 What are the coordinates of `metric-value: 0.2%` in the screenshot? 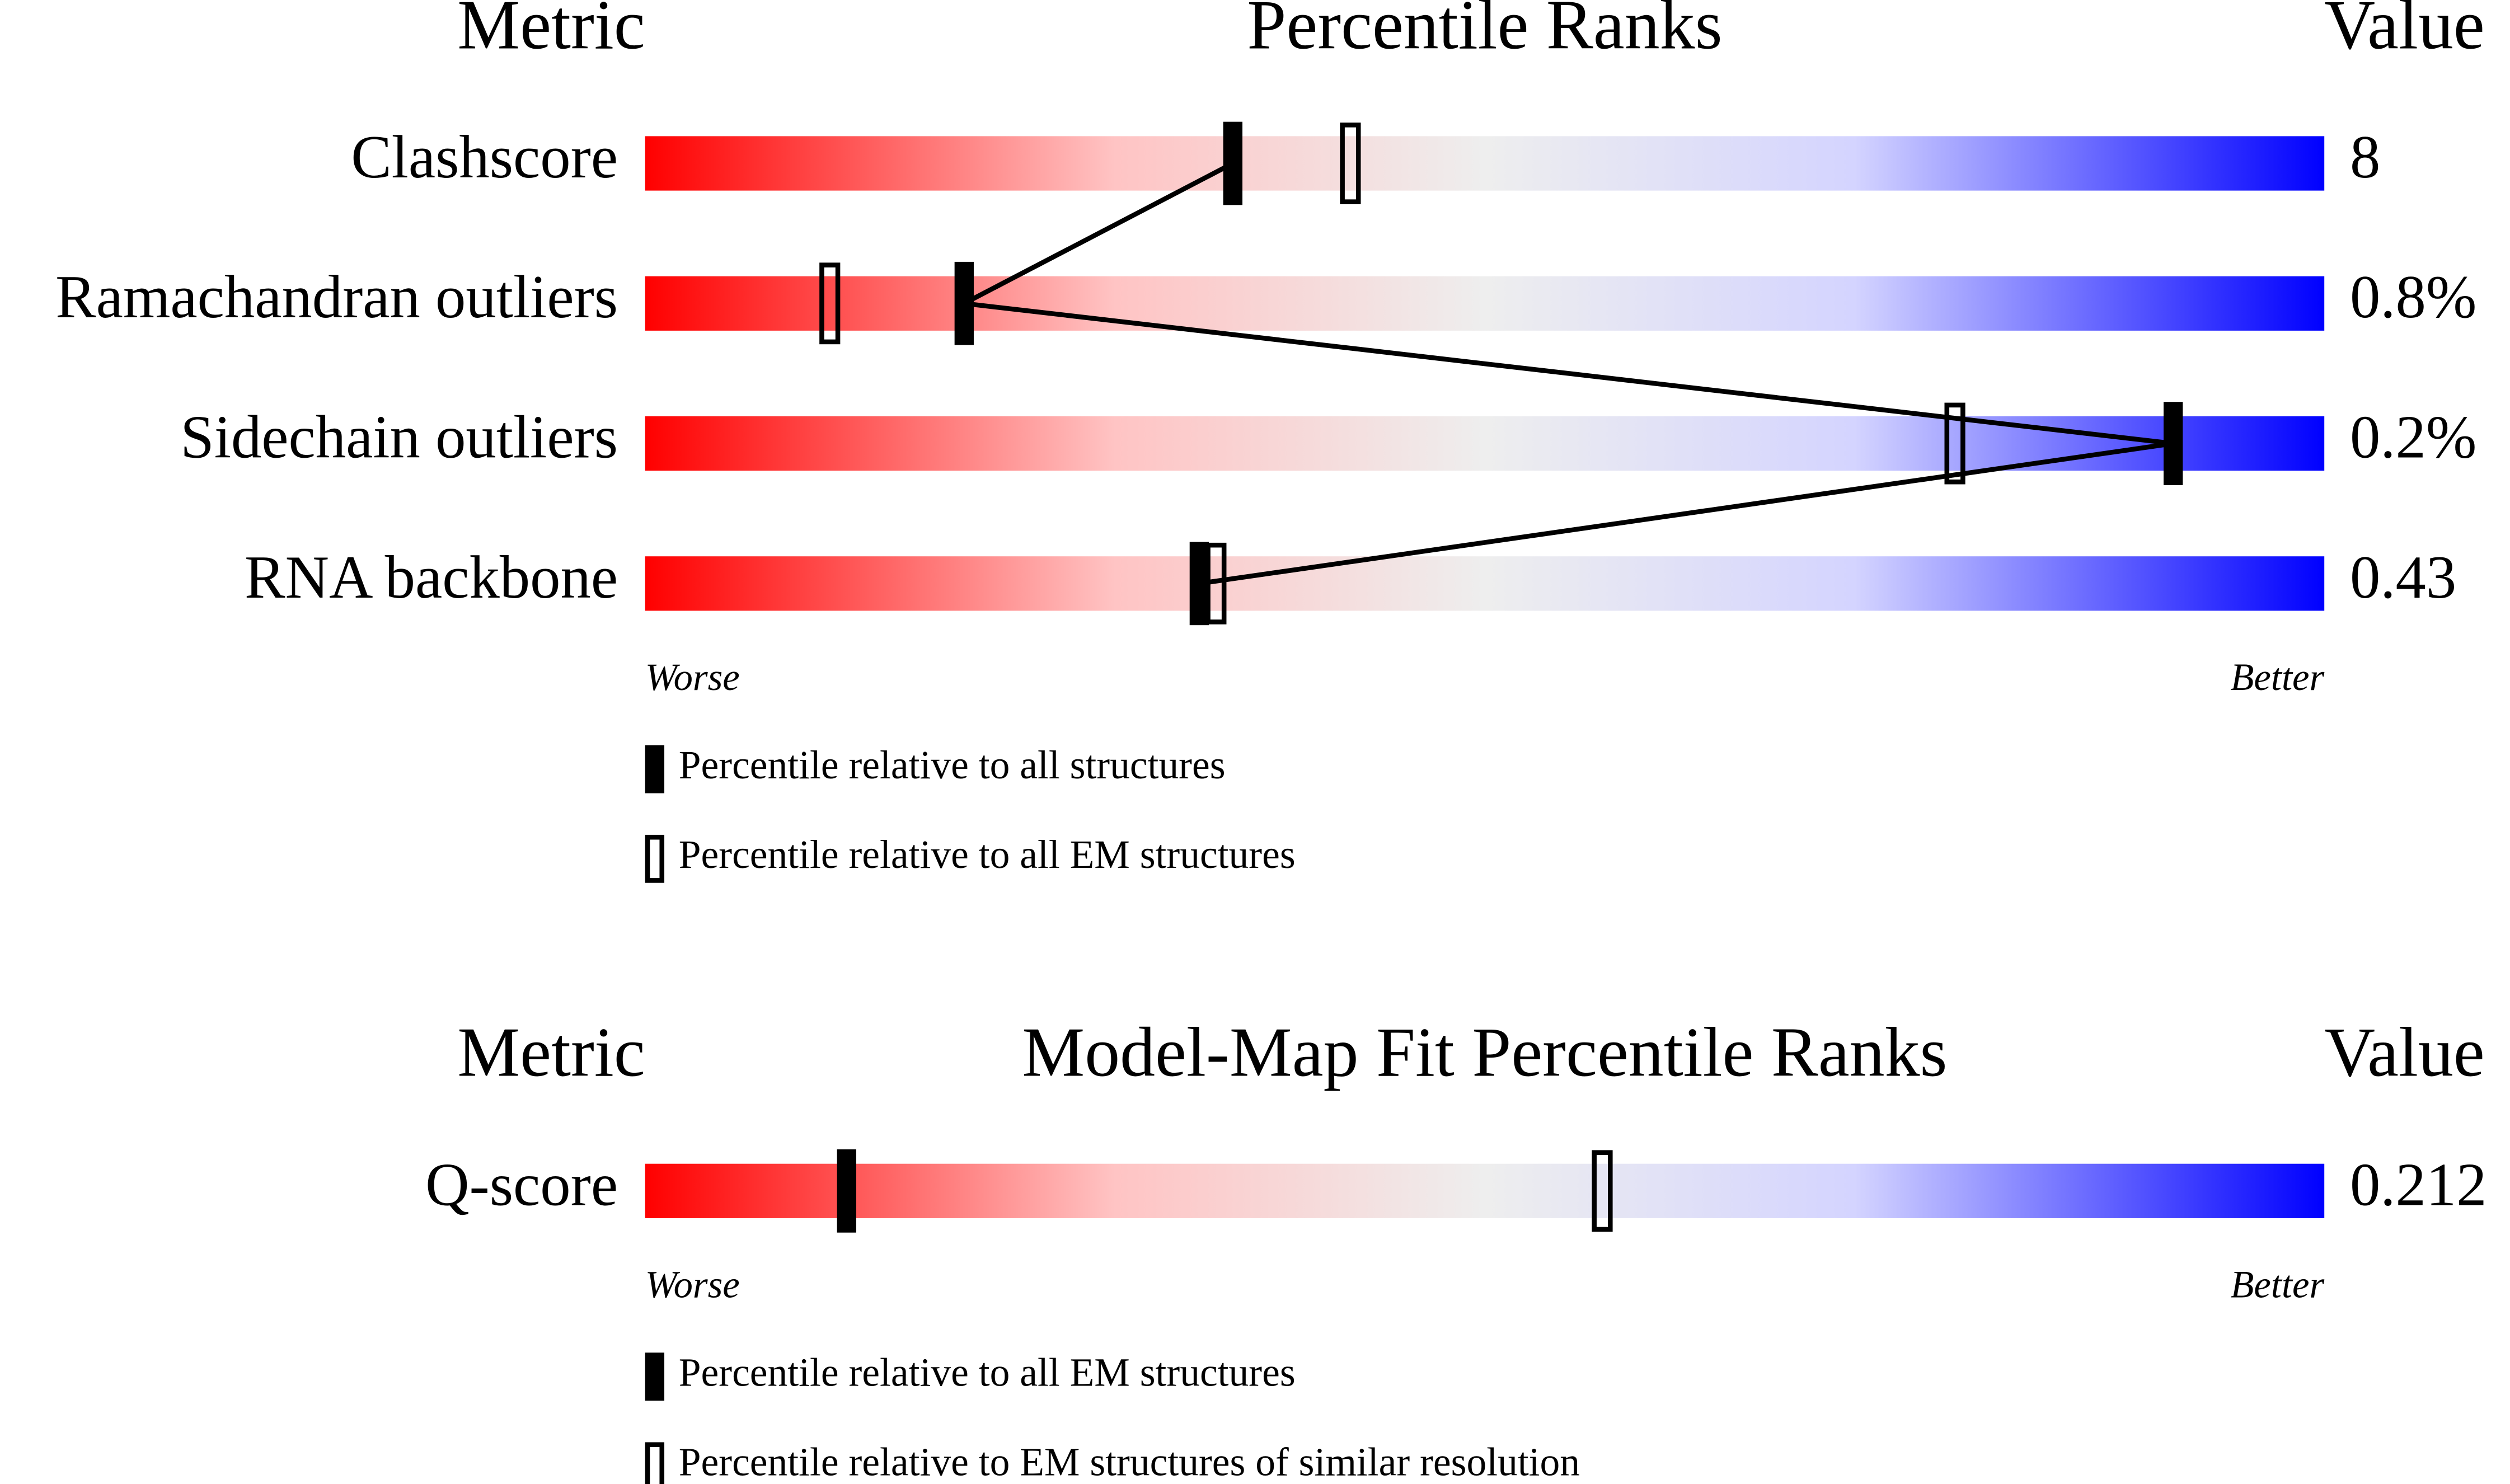 It's located at (2413, 437).